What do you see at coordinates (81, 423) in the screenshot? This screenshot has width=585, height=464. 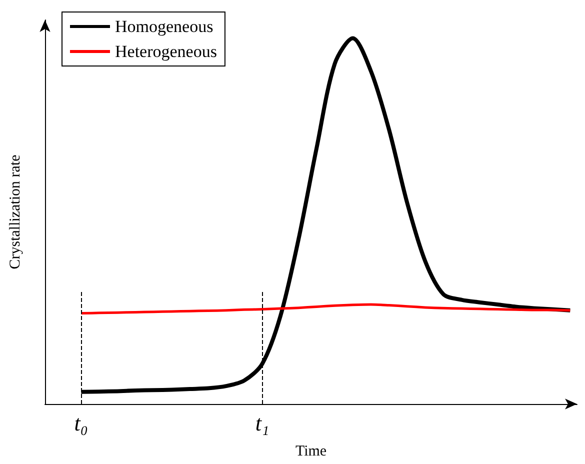 I see `x-tick-label: t₀` at bounding box center [81, 423].